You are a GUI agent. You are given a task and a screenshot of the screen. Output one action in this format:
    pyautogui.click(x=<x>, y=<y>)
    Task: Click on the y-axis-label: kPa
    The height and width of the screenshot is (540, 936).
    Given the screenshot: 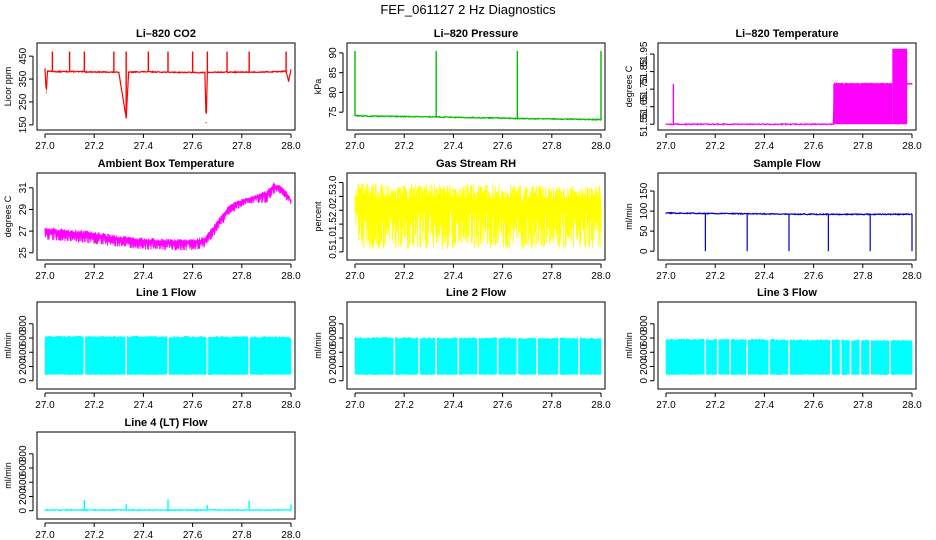 What is the action you would take?
    pyautogui.click(x=318, y=87)
    